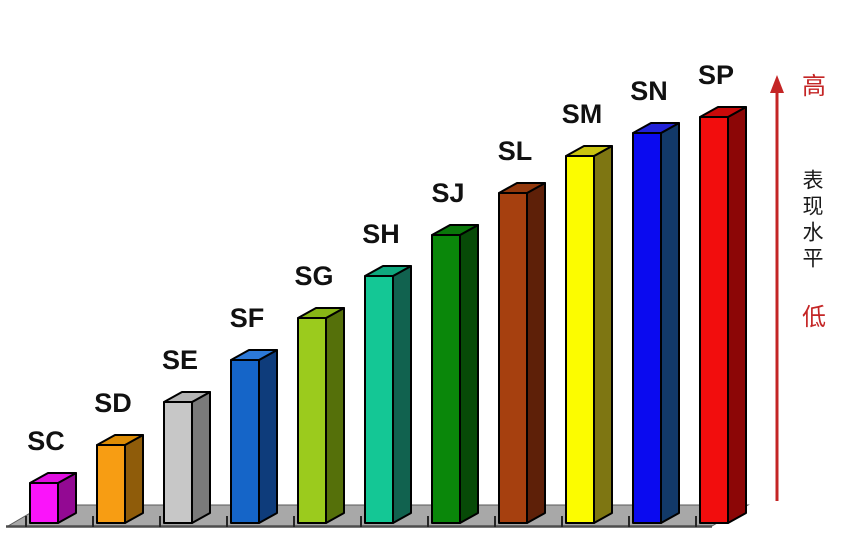  What do you see at coordinates (670, 323) in the screenshot?
I see `bar-sn-side` at bounding box center [670, 323].